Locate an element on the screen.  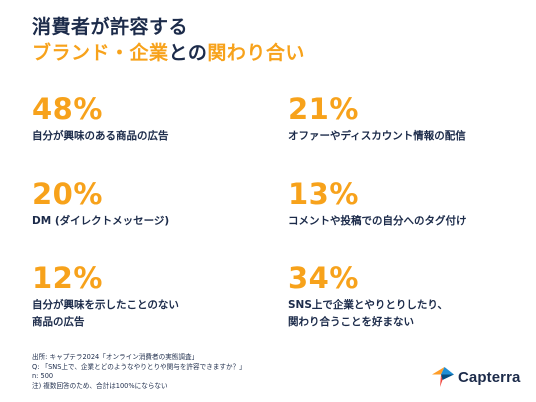
stat-percent: 12% is located at coordinates (67, 278).